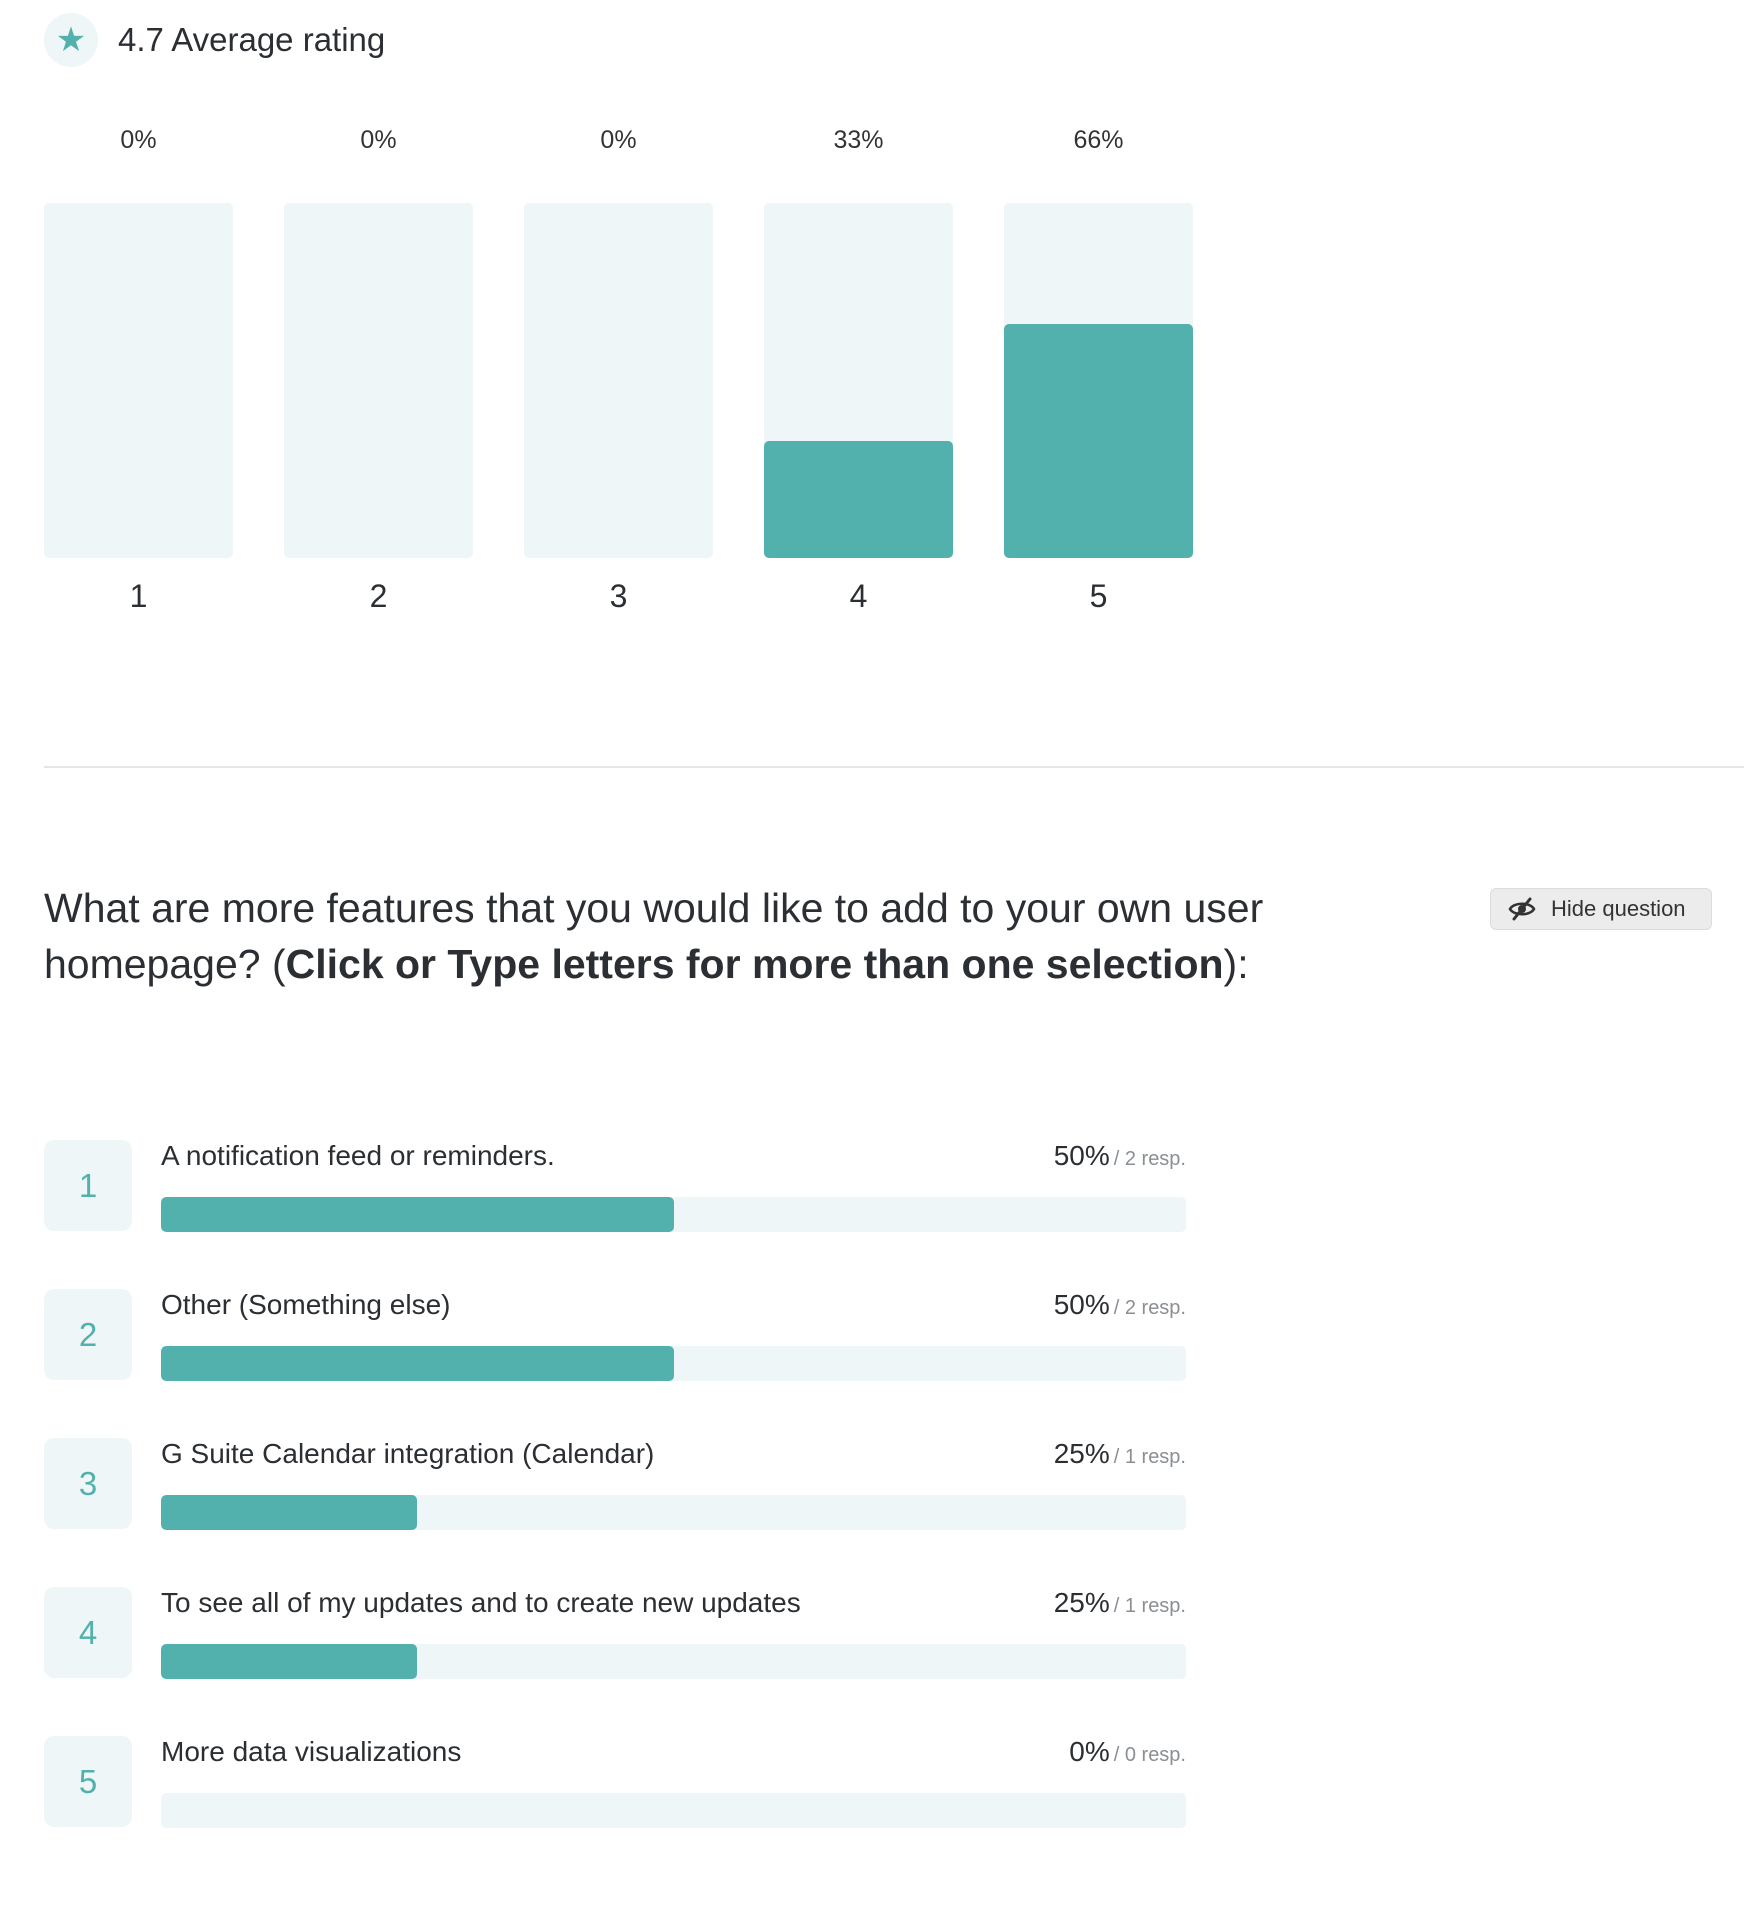 The width and height of the screenshot is (1758, 1912). What do you see at coordinates (71, 40) in the screenshot?
I see `star-icon: ★` at bounding box center [71, 40].